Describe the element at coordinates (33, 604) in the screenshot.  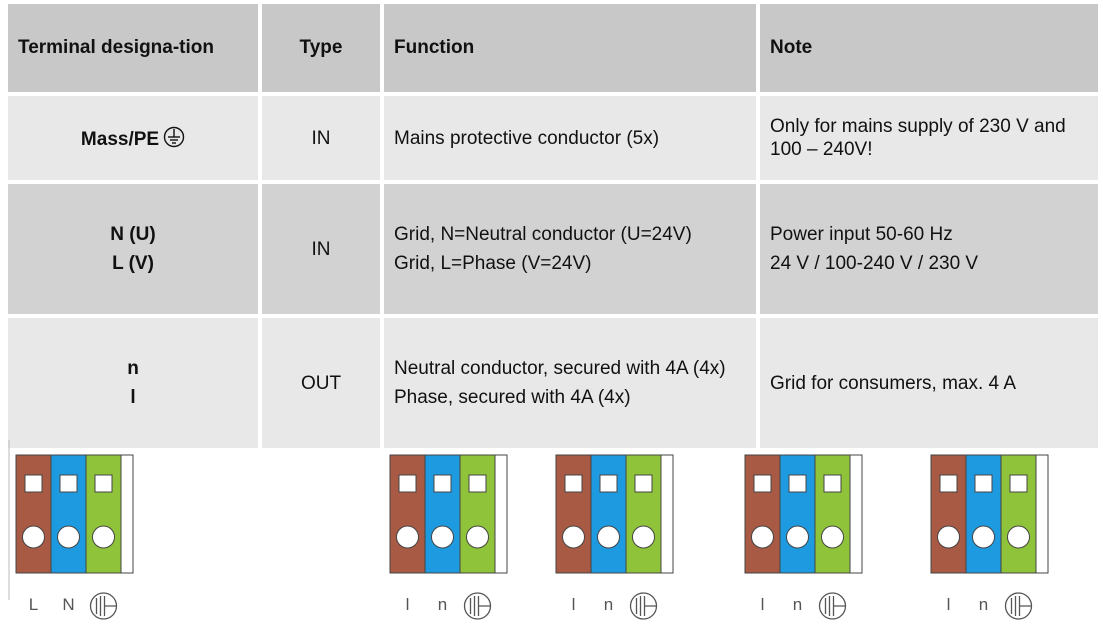
I see `terminal-label: L` at that location.